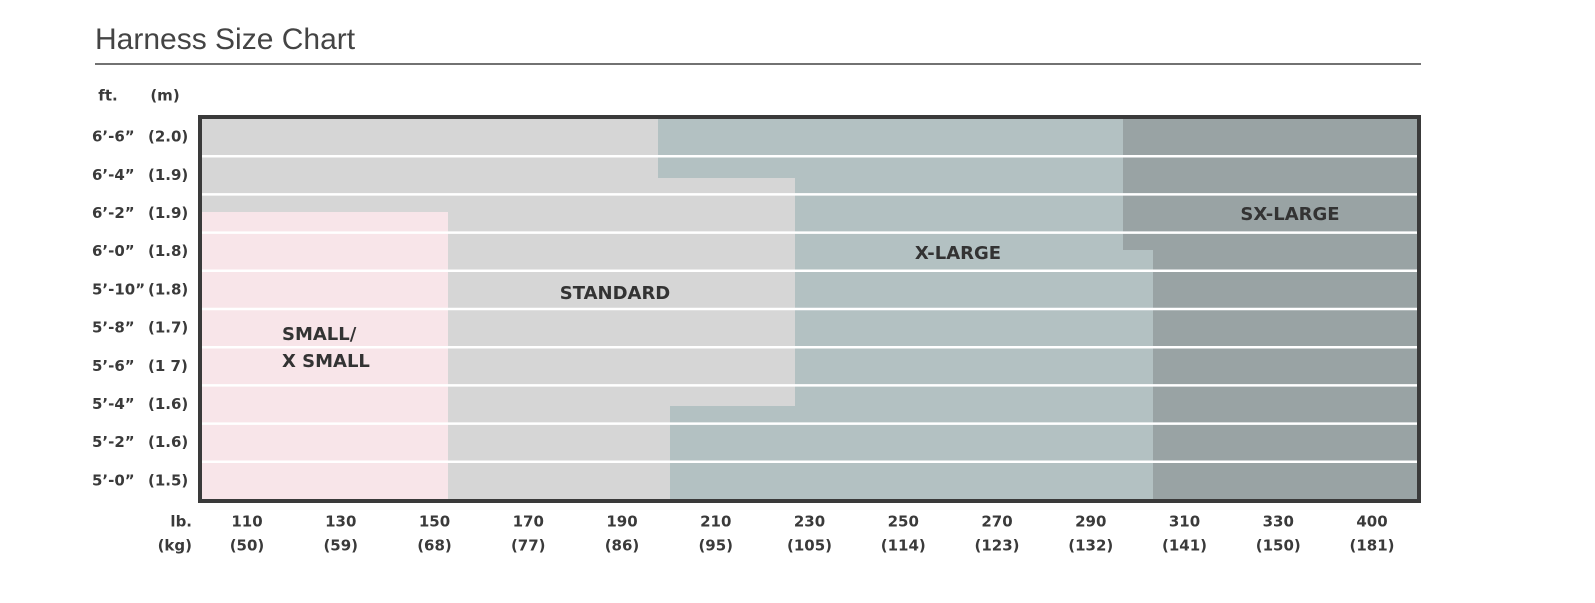 The image size is (1595, 603). What do you see at coordinates (164, 96) in the screenshot?
I see `height-m-header: (m)` at bounding box center [164, 96].